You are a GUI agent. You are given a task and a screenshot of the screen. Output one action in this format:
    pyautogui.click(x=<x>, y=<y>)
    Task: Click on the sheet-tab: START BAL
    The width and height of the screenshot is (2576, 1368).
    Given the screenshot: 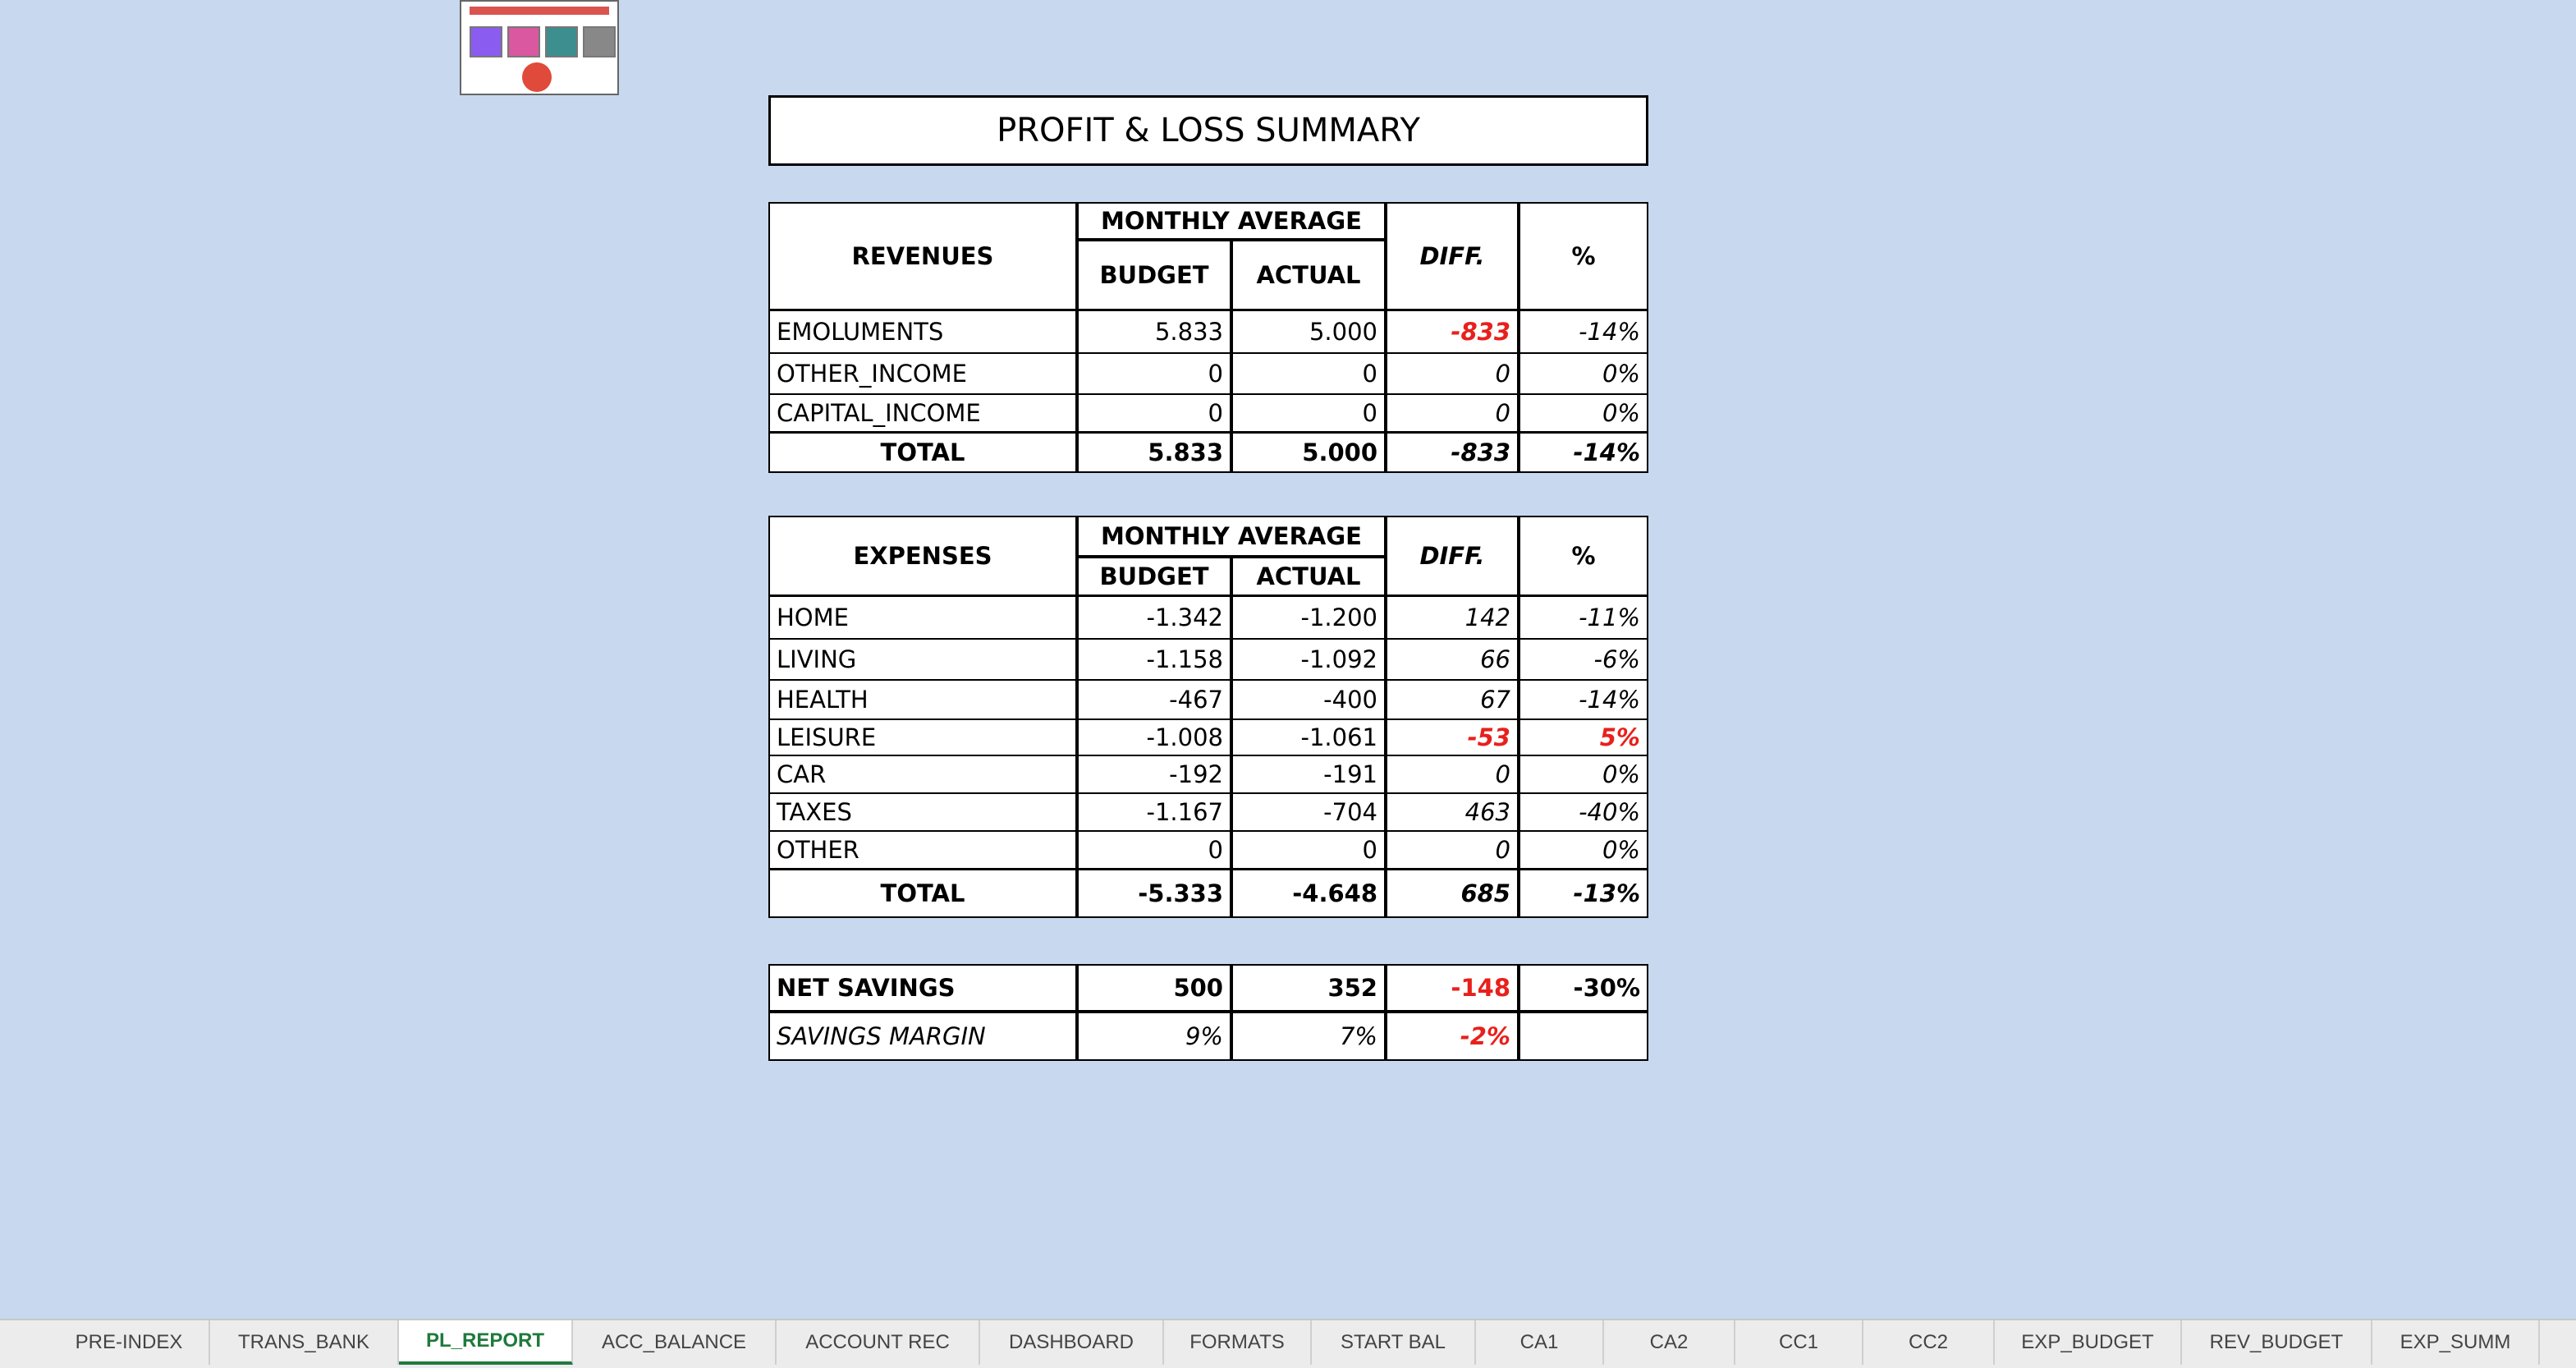 What is the action you would take?
    pyautogui.click(x=1394, y=1342)
    